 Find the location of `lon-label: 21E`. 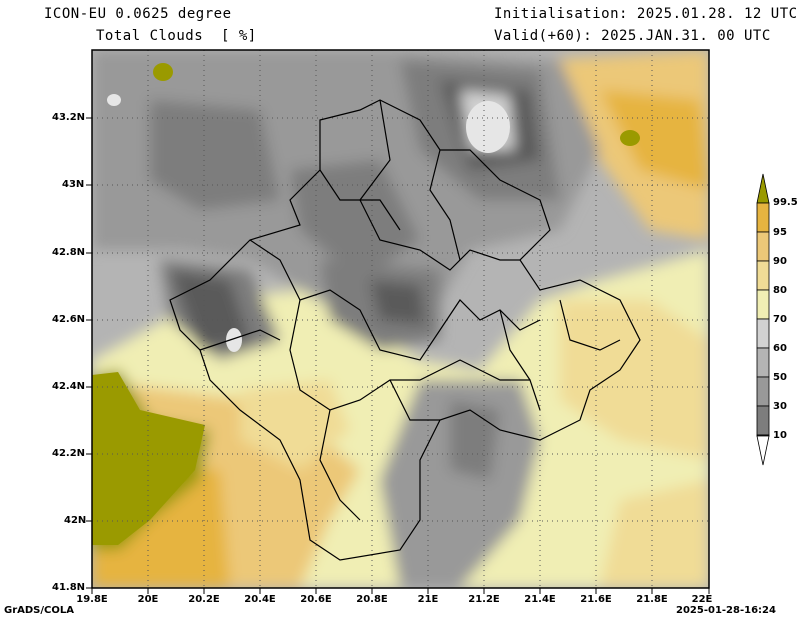

lon-label: 21E is located at coordinates (428, 599).